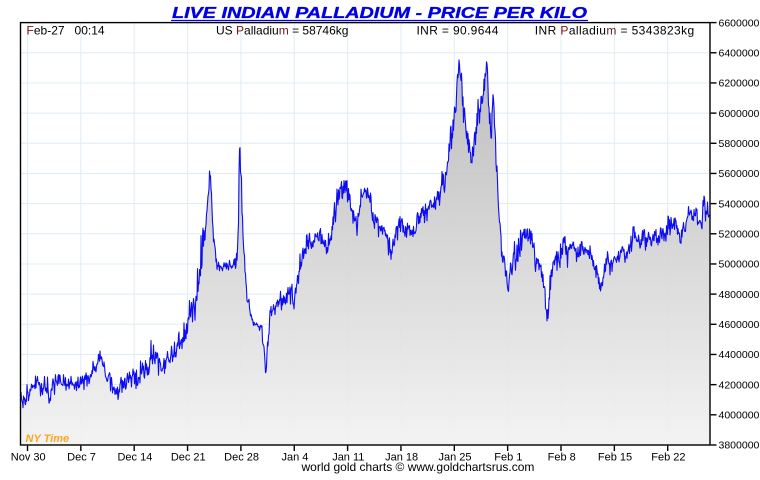  What do you see at coordinates (379, 13) in the screenshot?
I see `svg-text:LIVE INDIAN PALLADIUM - PRICE: LIVE INDIAN PALLADIUM - PRICE PER KILO` at bounding box center [379, 13].